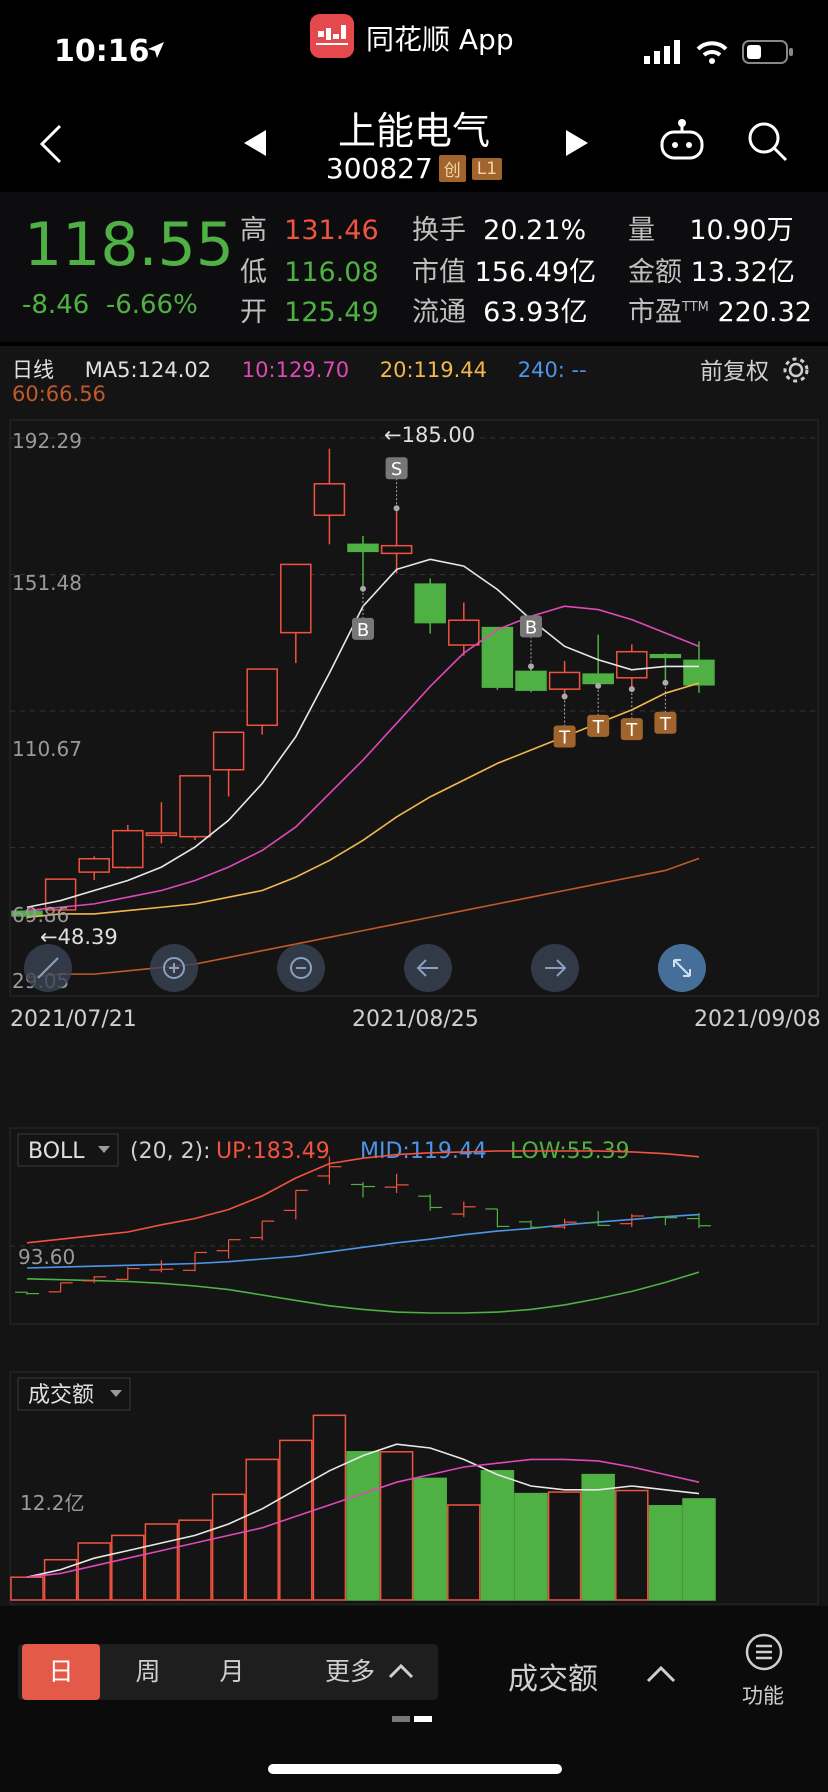  What do you see at coordinates (552, 370) in the screenshot?
I see `ma240-legend: 240: --` at bounding box center [552, 370].